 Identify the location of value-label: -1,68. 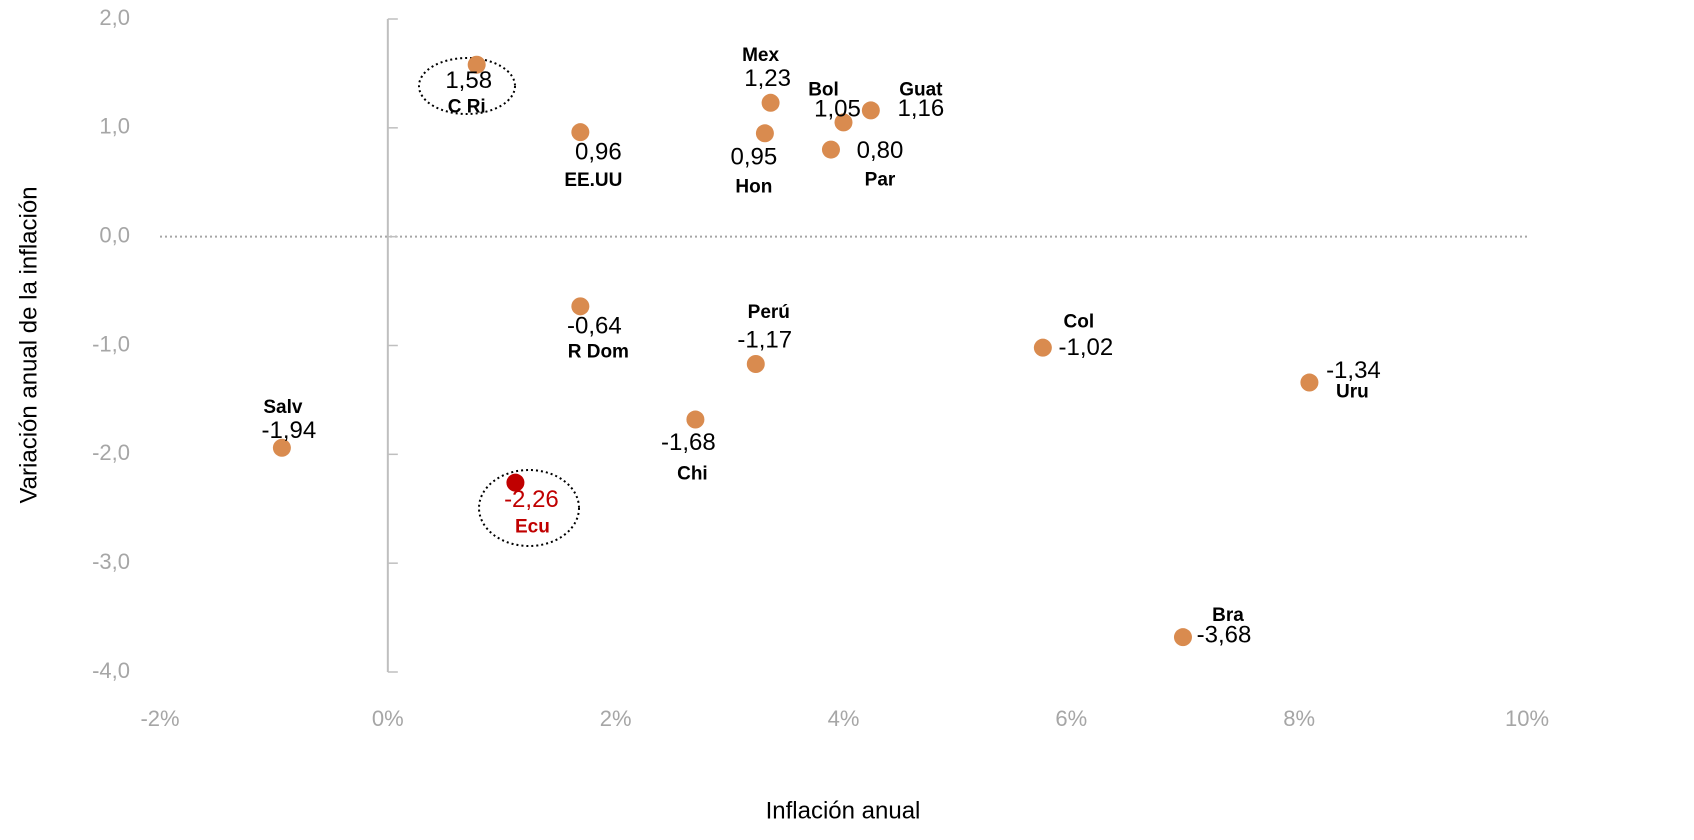
(688, 442).